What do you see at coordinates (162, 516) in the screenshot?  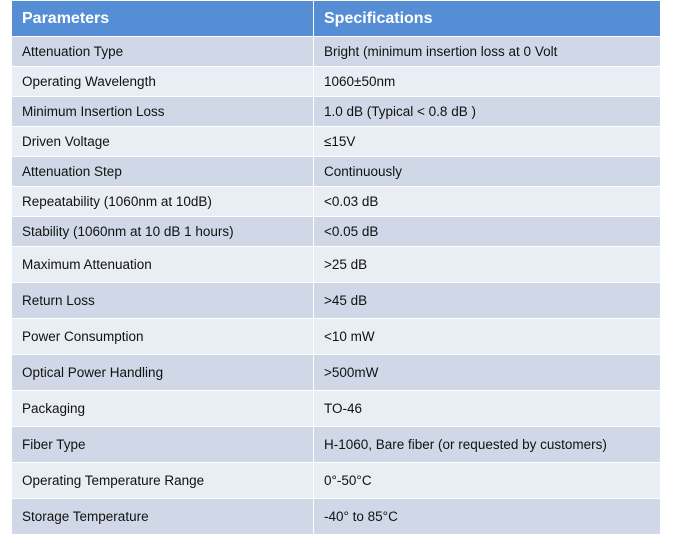 I see `parameter-cell: Storage Temperature` at bounding box center [162, 516].